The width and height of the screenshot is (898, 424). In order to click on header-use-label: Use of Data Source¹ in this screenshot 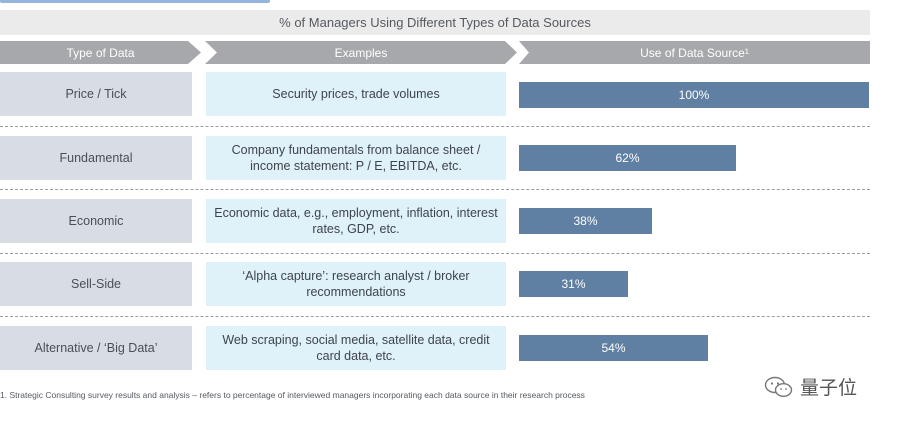, I will do `click(694, 52)`.